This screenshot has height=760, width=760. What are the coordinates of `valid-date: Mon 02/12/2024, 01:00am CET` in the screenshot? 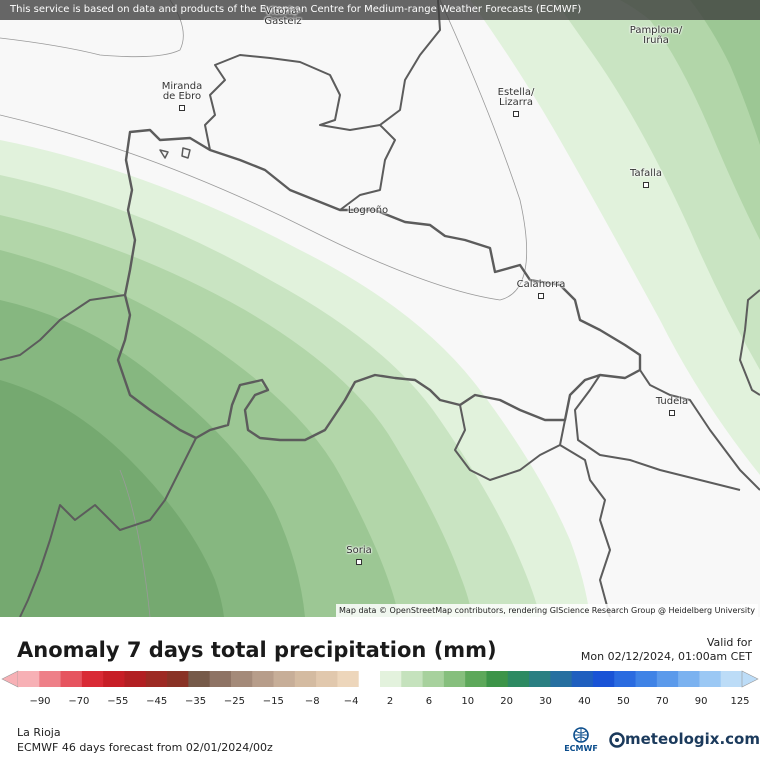 It's located at (666, 656).